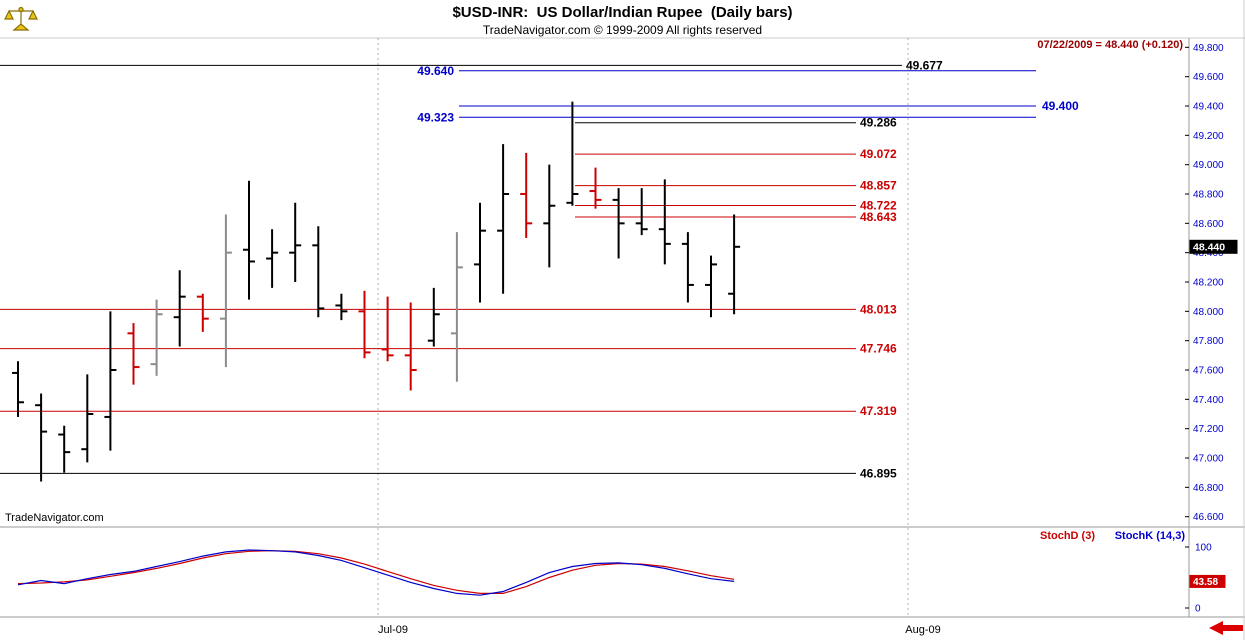 The width and height of the screenshot is (1245, 640). Describe the element at coordinates (1208, 429) in the screenshot. I see `price-axis-label: 47.200` at that location.